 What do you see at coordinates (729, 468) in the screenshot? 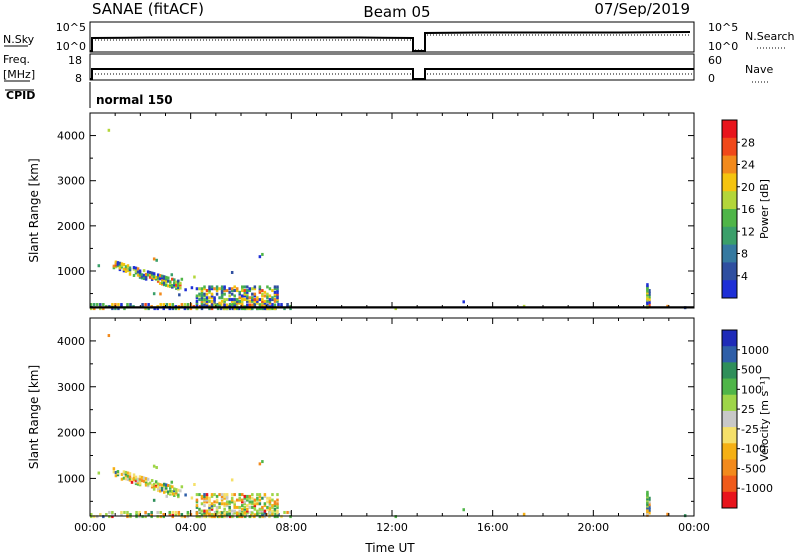
I see `velocity-swatch` at bounding box center [729, 468].